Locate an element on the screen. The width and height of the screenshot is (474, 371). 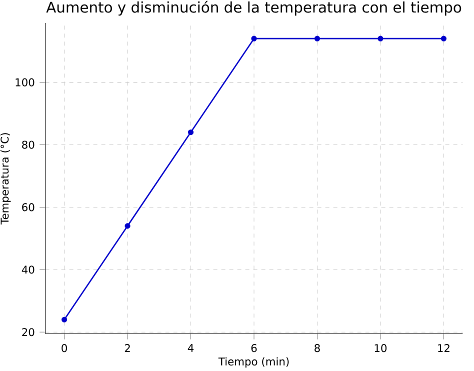
x-tick-label: 12 is located at coordinates (444, 348).